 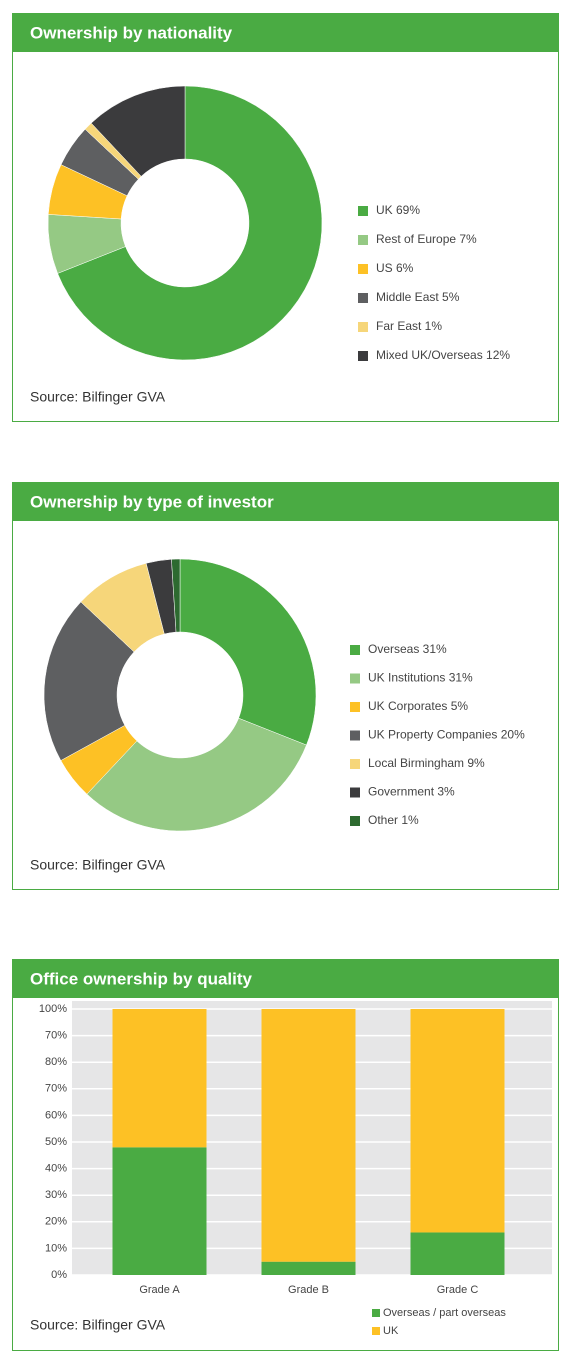 What do you see at coordinates (59, 1275) in the screenshot?
I see `y-tick-label: 0%` at bounding box center [59, 1275].